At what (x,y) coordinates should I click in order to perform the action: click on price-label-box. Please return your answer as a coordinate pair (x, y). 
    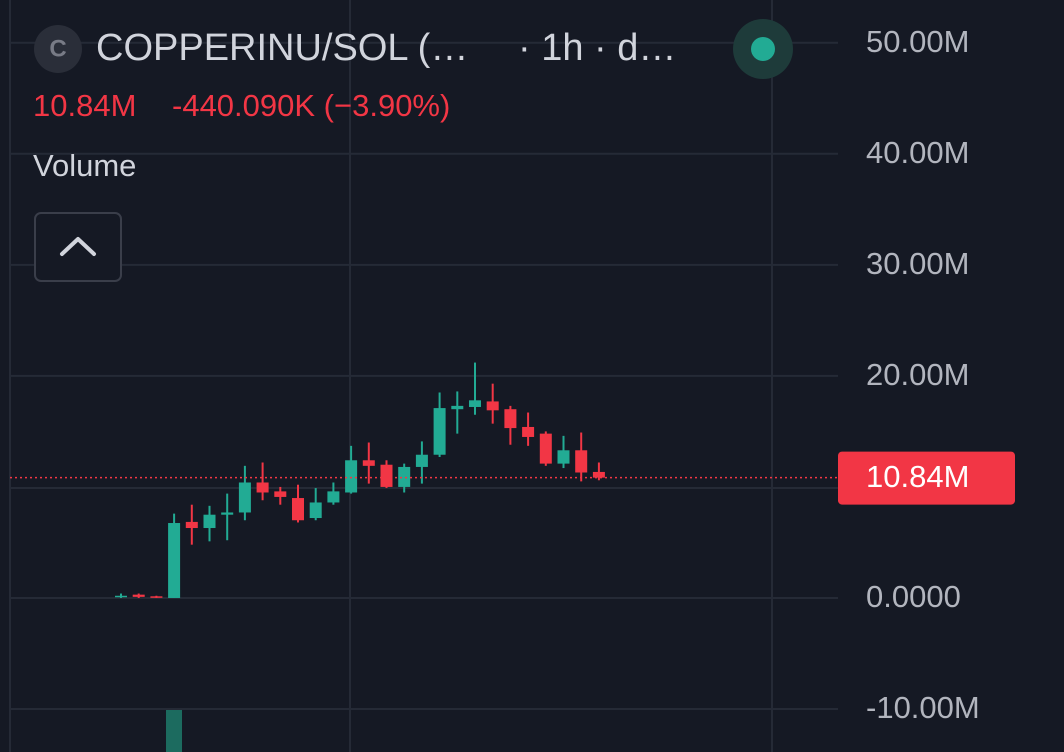
    Looking at the image, I should click on (926, 478).